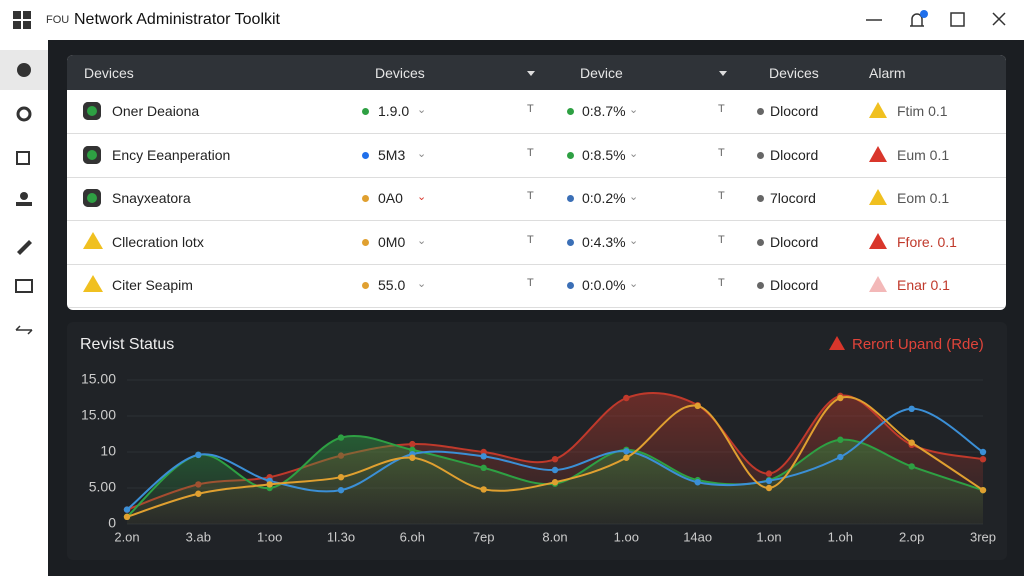 The height and width of the screenshot is (576, 1024). What do you see at coordinates (93, 240) in the screenshot?
I see `status-warn` at bounding box center [93, 240].